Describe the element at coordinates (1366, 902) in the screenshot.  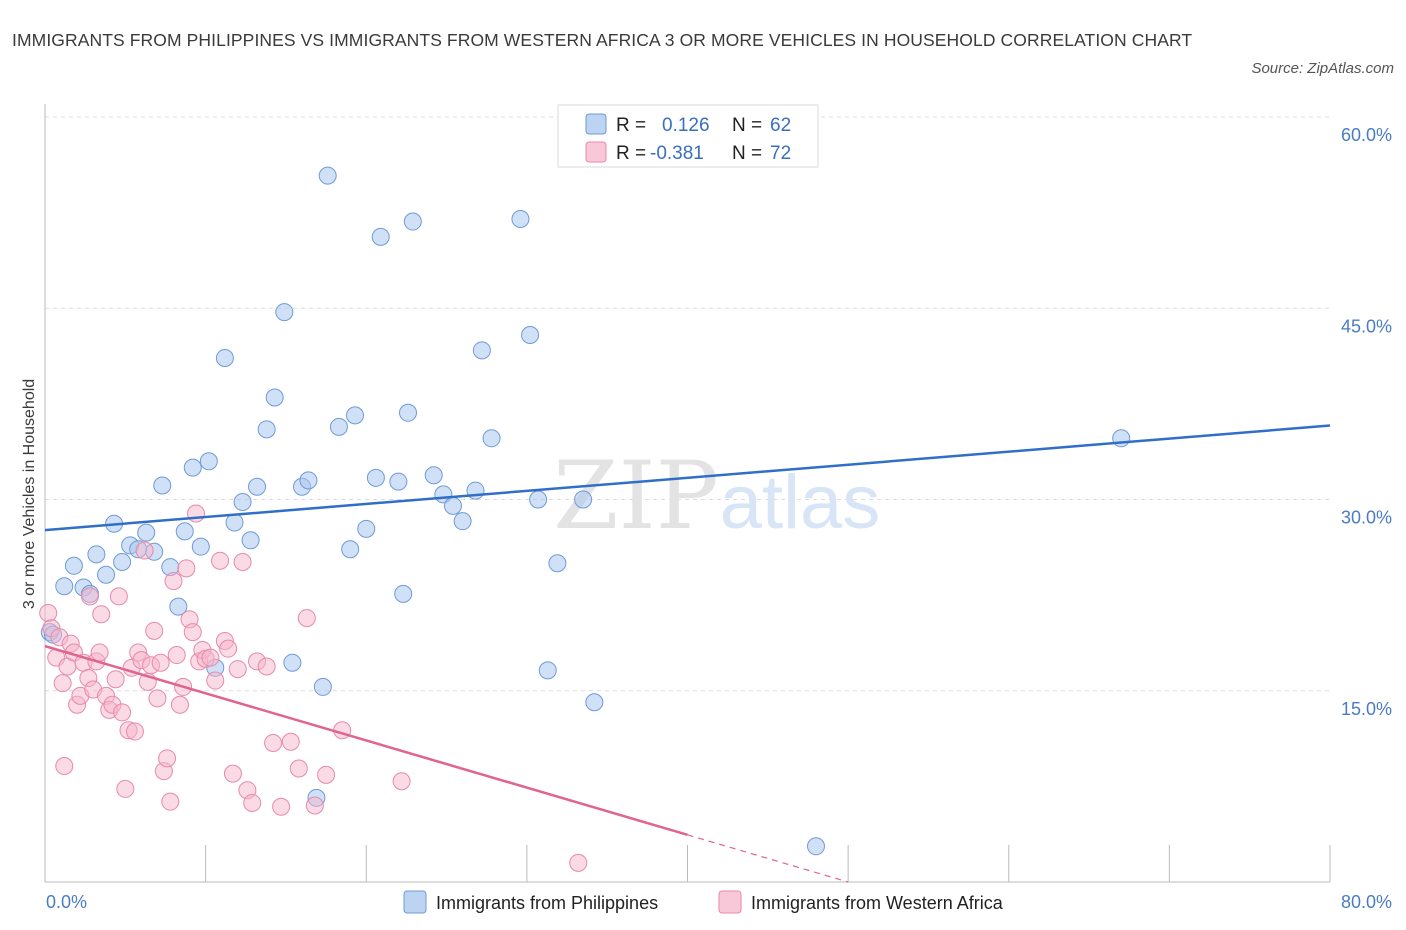
I see `x-tick-label-1: 80.0%` at that location.